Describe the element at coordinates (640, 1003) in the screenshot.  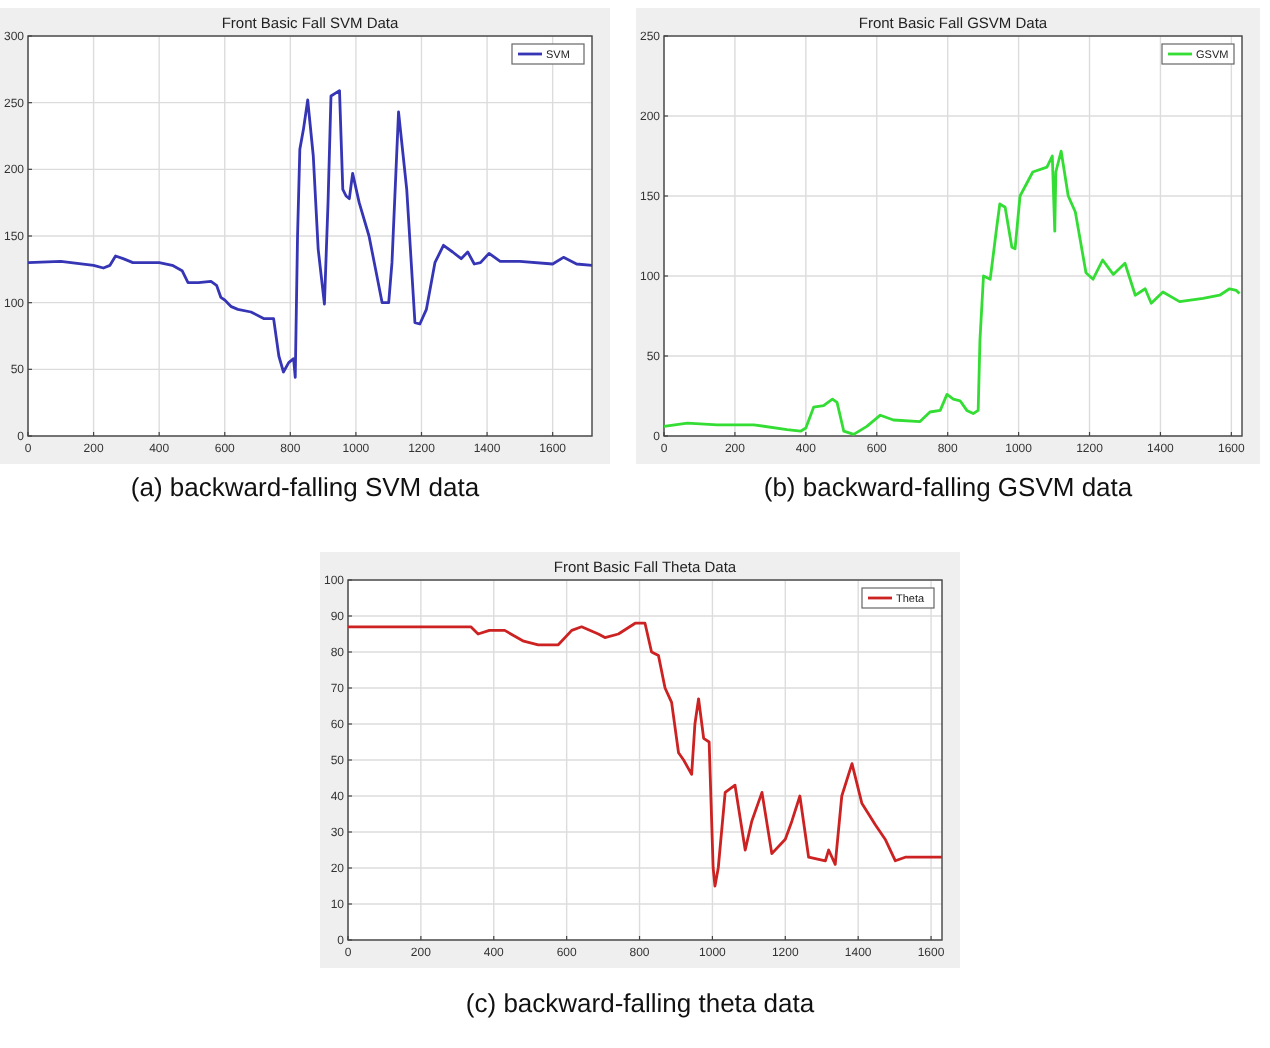
I see `text: (c) backward-falling theta data` at that location.